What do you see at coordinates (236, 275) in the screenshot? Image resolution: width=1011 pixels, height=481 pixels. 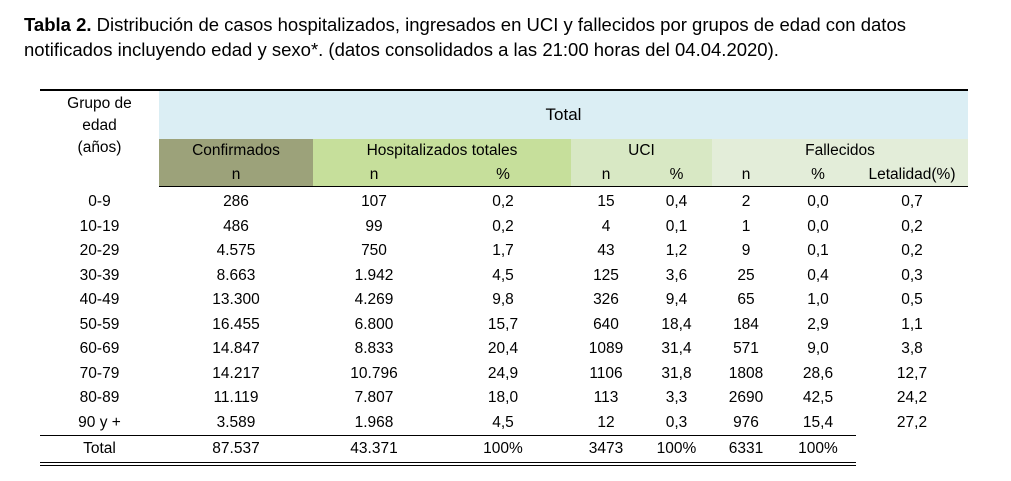 I see `table-cell: 8.663` at bounding box center [236, 275].